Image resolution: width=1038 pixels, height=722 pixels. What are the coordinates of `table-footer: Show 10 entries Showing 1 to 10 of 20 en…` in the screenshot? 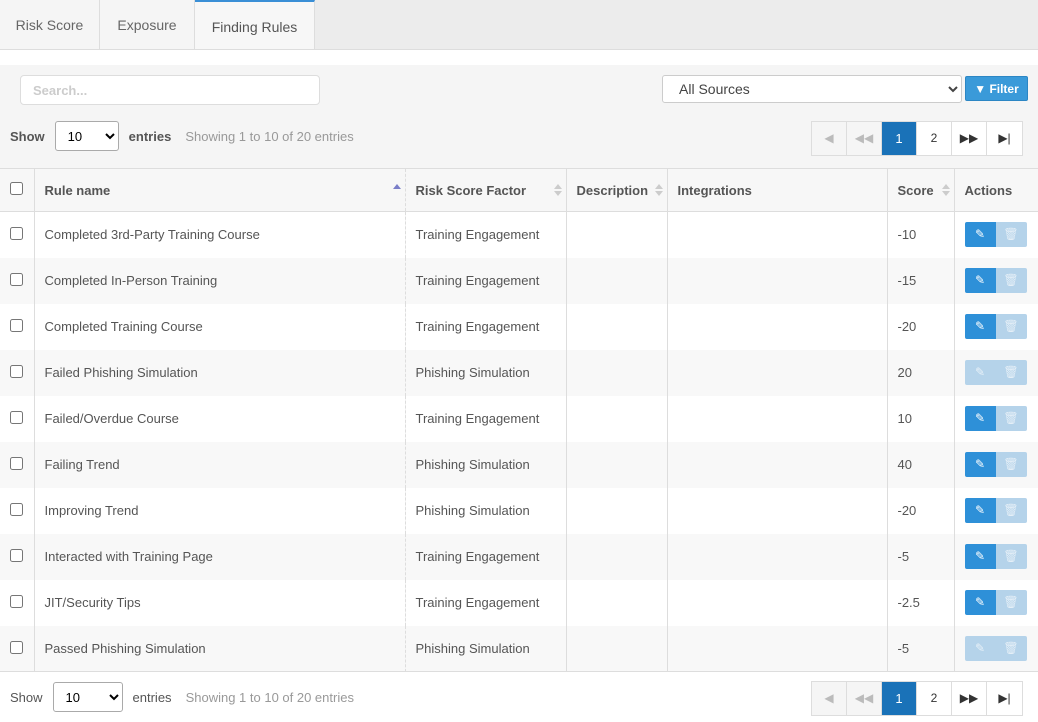 It's located at (519, 696).